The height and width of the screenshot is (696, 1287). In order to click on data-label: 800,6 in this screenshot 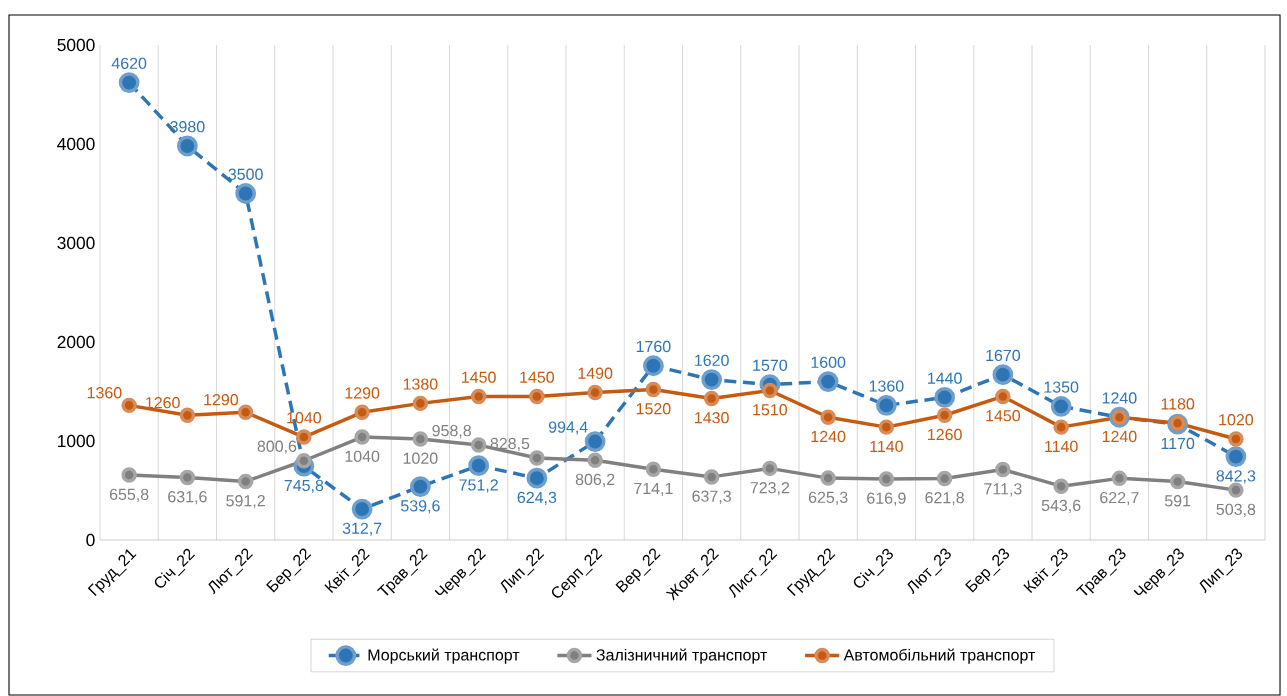, I will do `click(277, 447)`.